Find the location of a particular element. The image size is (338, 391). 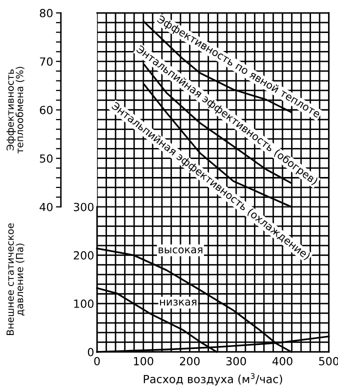

y-tick-label: 60 is located at coordinates (46, 110).